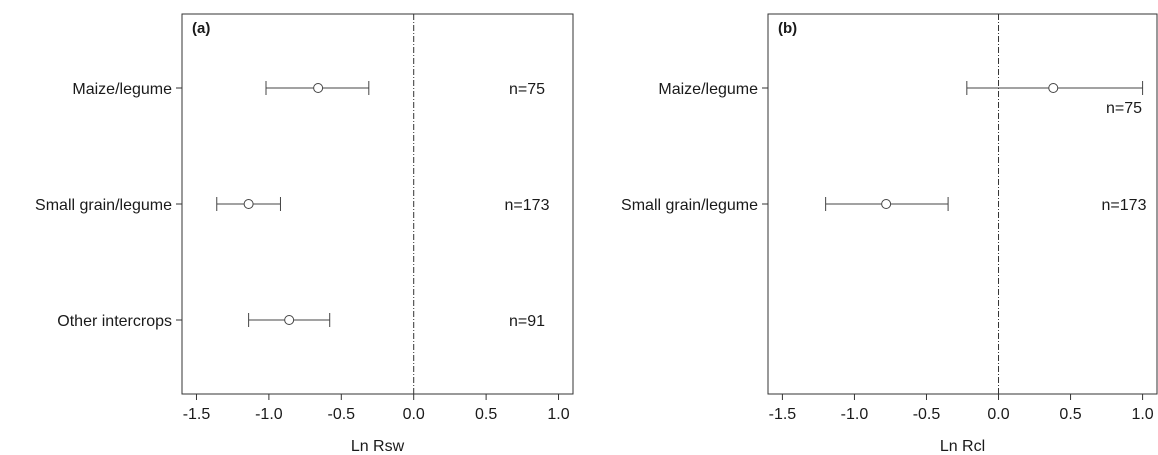 This screenshot has height=455, width=1158. I want to click on panel-label: (b), so click(787, 28).